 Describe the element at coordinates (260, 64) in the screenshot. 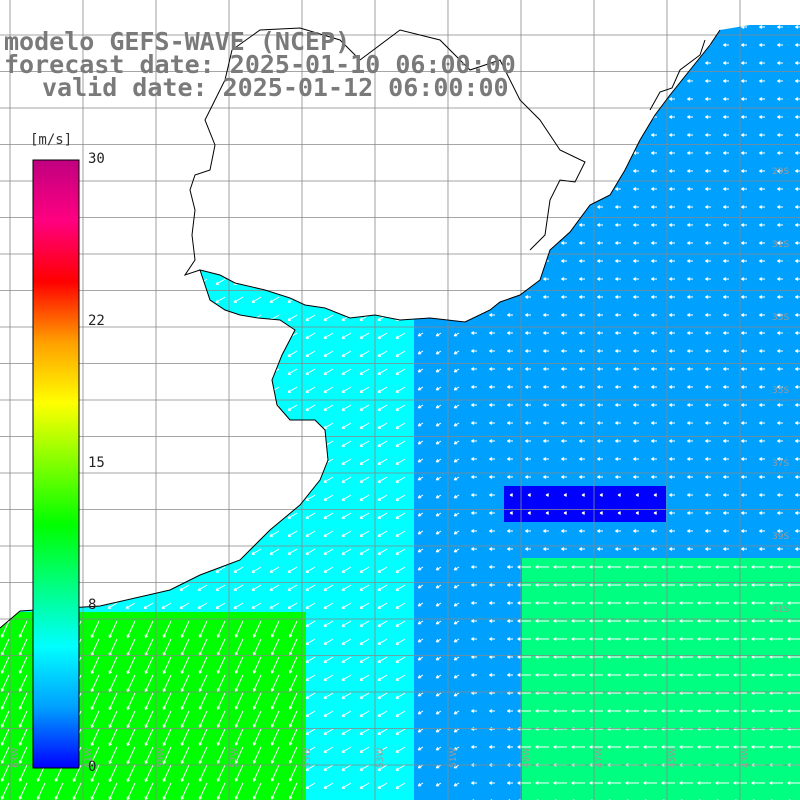

I see `title-forecast-date: forecast date: 2025-01-10 06:00:00` at that location.